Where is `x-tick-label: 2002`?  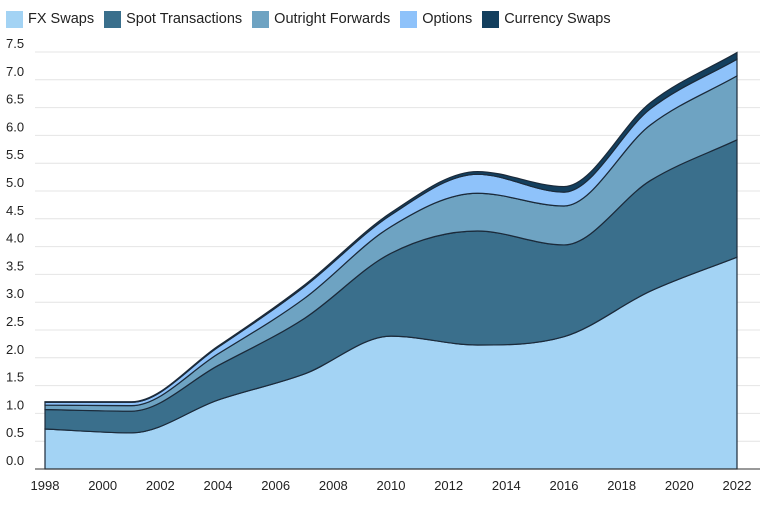 x-tick-label: 2002 is located at coordinates (160, 485).